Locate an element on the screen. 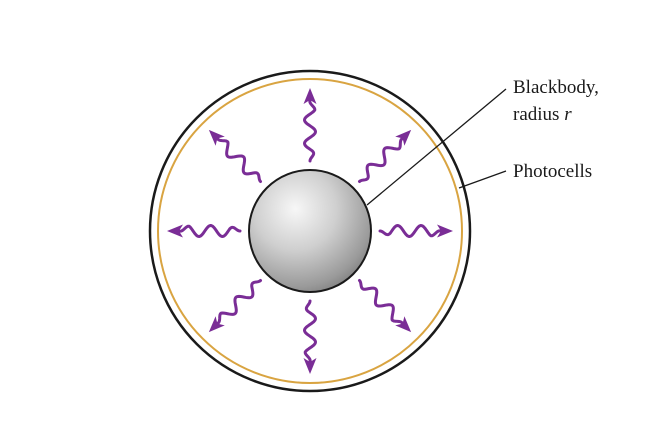  radius-label: radius is located at coordinates (538, 114).